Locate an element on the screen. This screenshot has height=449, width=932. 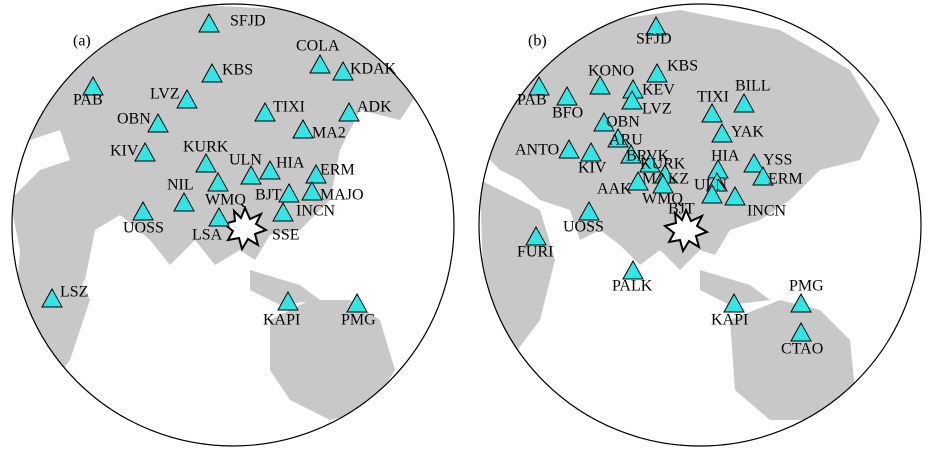
station-label: FURI is located at coordinates (535, 252).